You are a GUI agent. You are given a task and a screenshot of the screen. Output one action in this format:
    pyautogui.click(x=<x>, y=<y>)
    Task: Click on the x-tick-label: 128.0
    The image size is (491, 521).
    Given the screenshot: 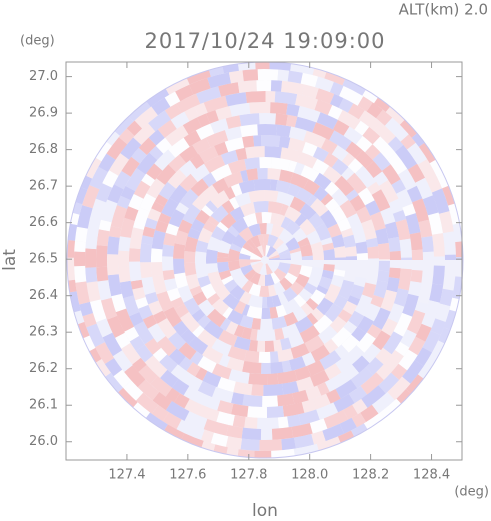 What is the action you would take?
    pyautogui.click(x=309, y=475)
    